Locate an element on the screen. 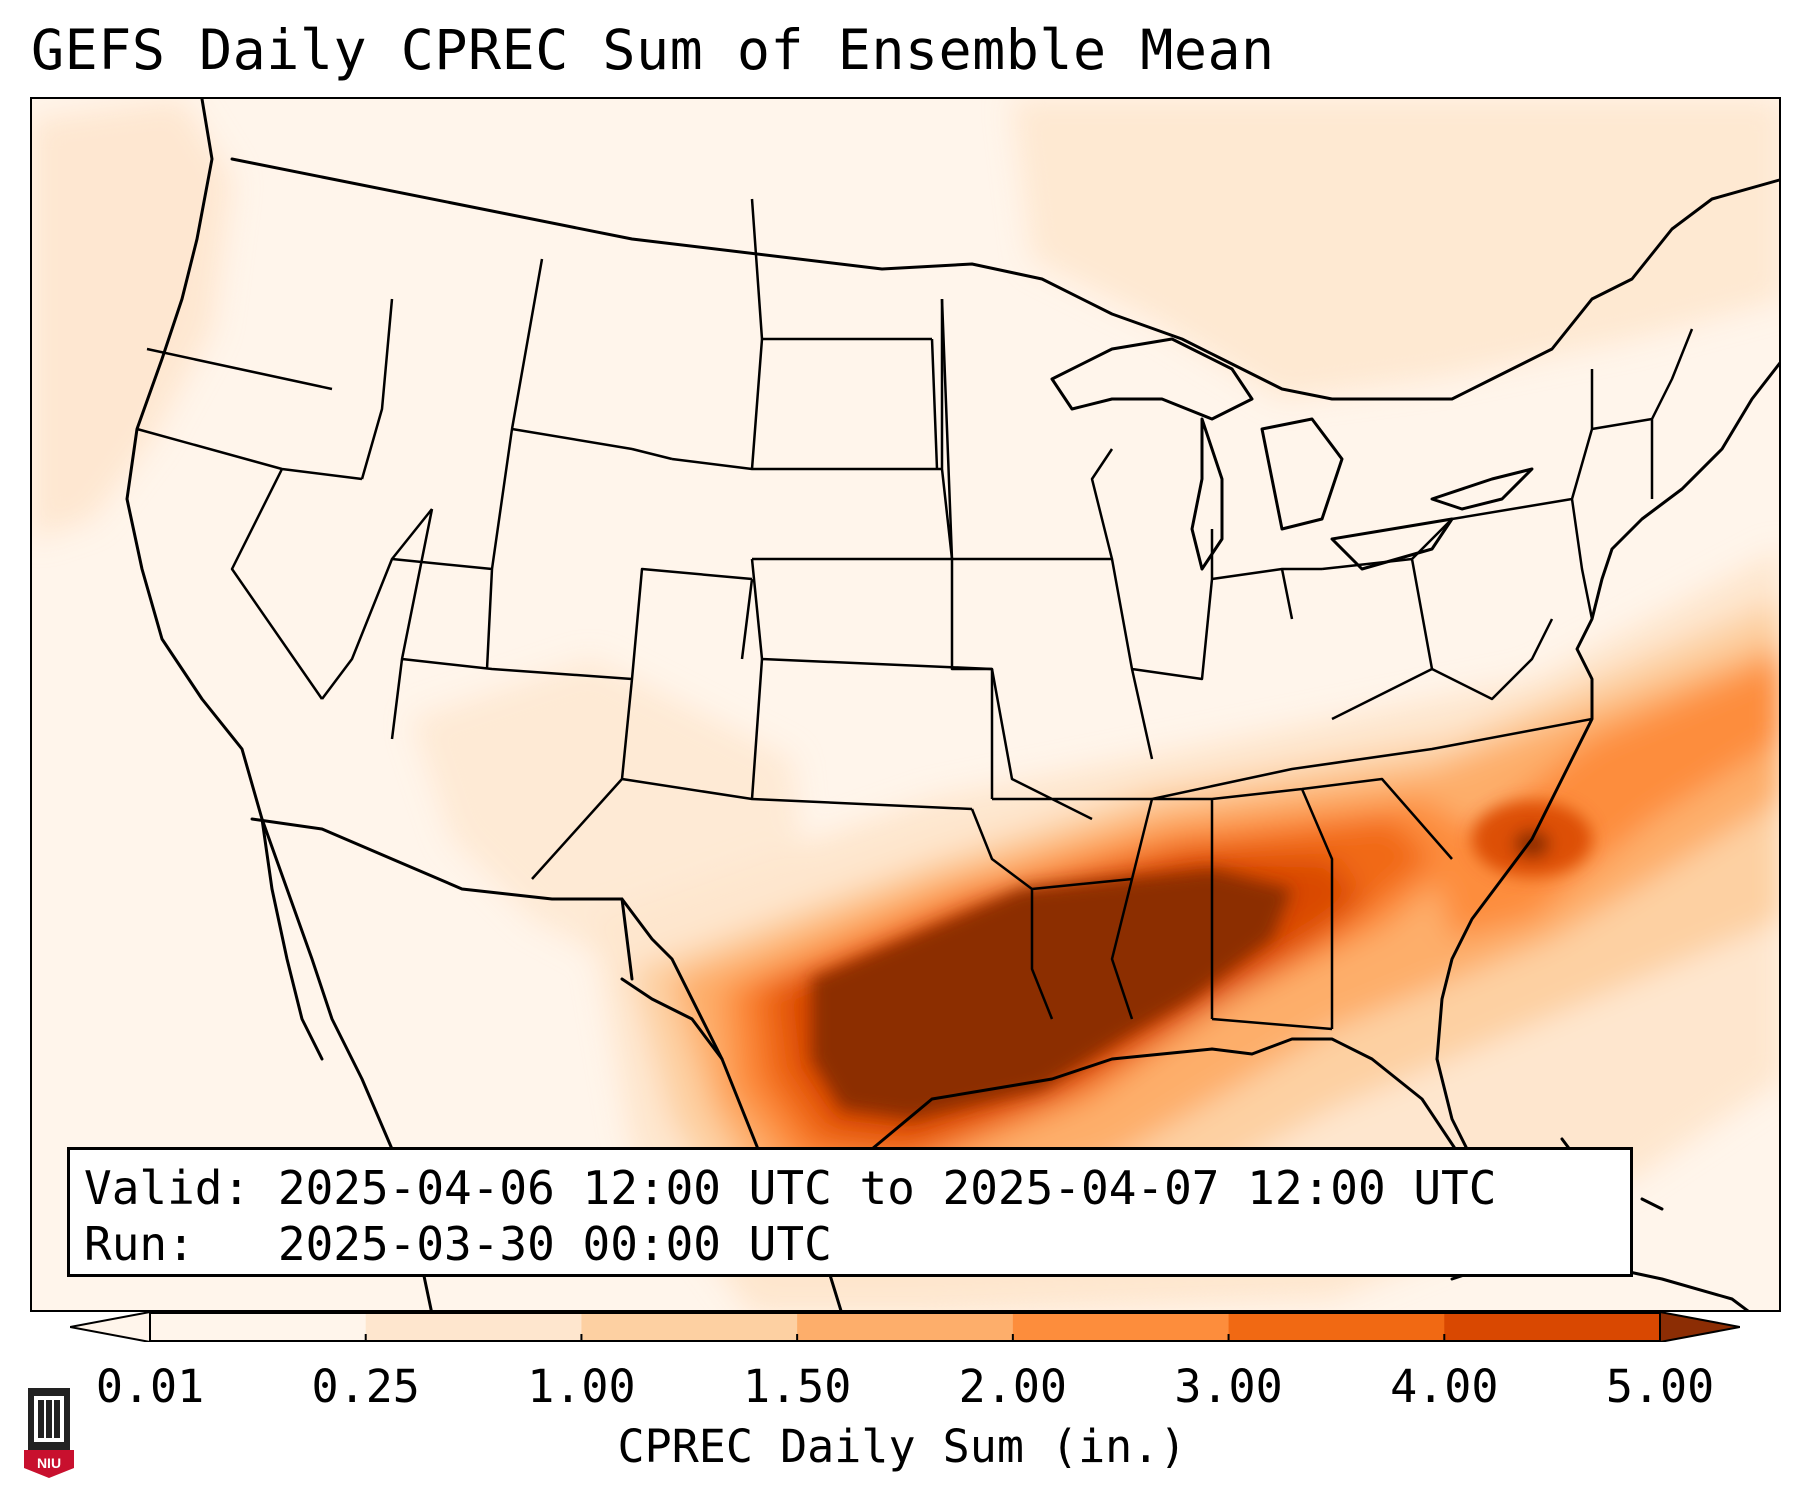  colorbar-tick-label: 0.25 is located at coordinates (365, 1386).